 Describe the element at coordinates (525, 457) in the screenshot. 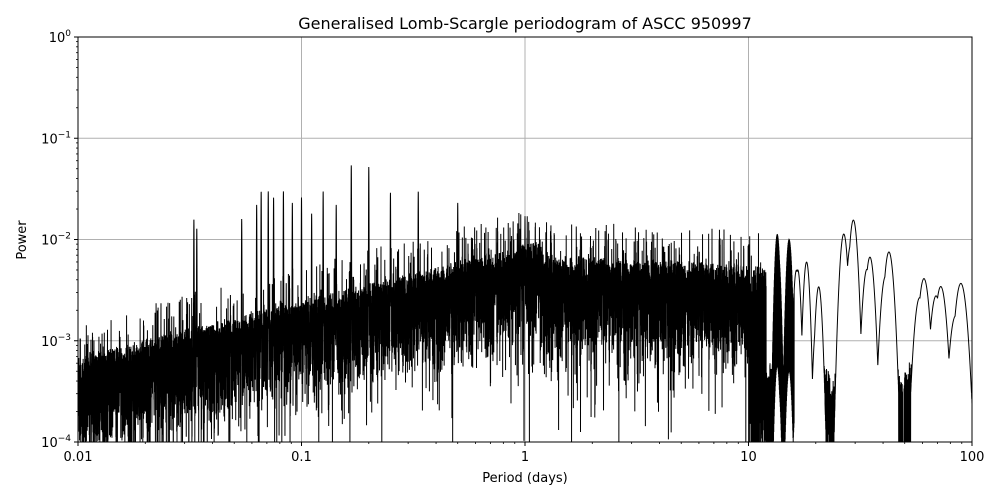

I see `x-tick-label: 1` at that location.